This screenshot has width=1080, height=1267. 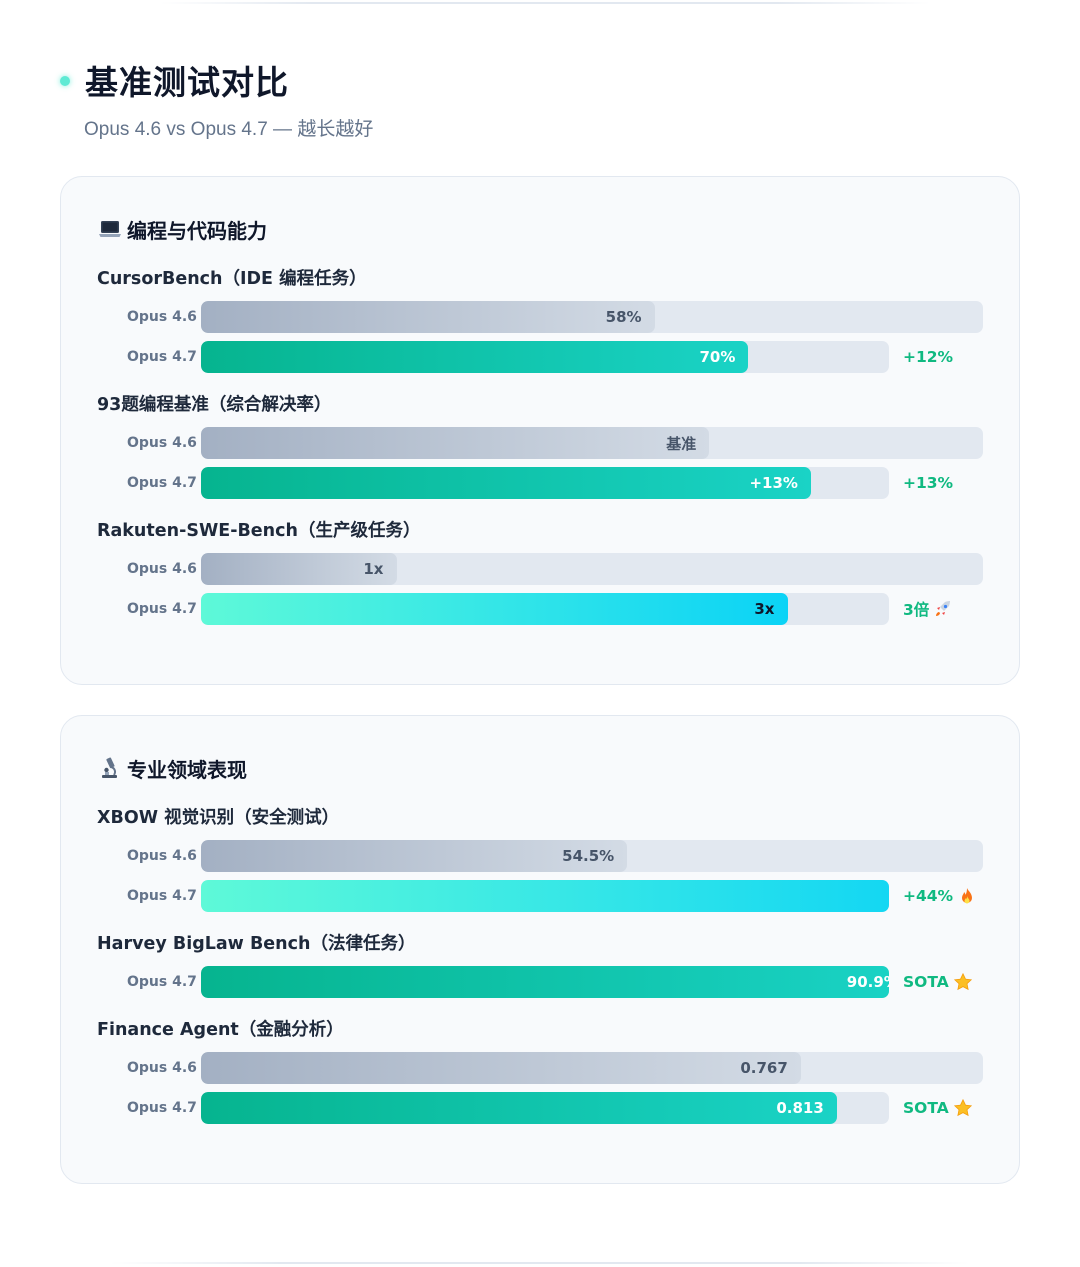 I want to click on bar-row: Opus 4.6 1x, so click(x=540, y=569).